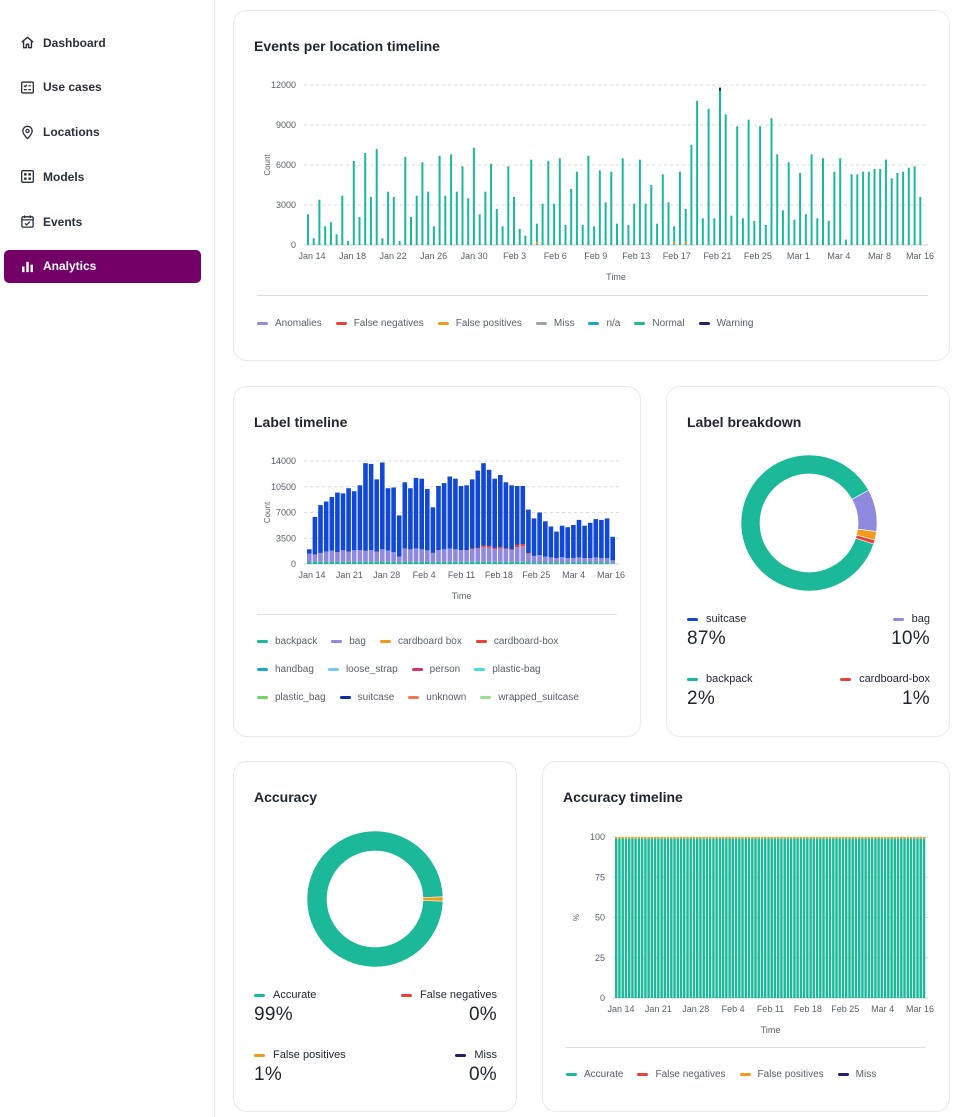 This screenshot has width=954, height=1117. I want to click on legend-item-wrapped-suitcase: wrapped_suitcase, so click(529, 697).